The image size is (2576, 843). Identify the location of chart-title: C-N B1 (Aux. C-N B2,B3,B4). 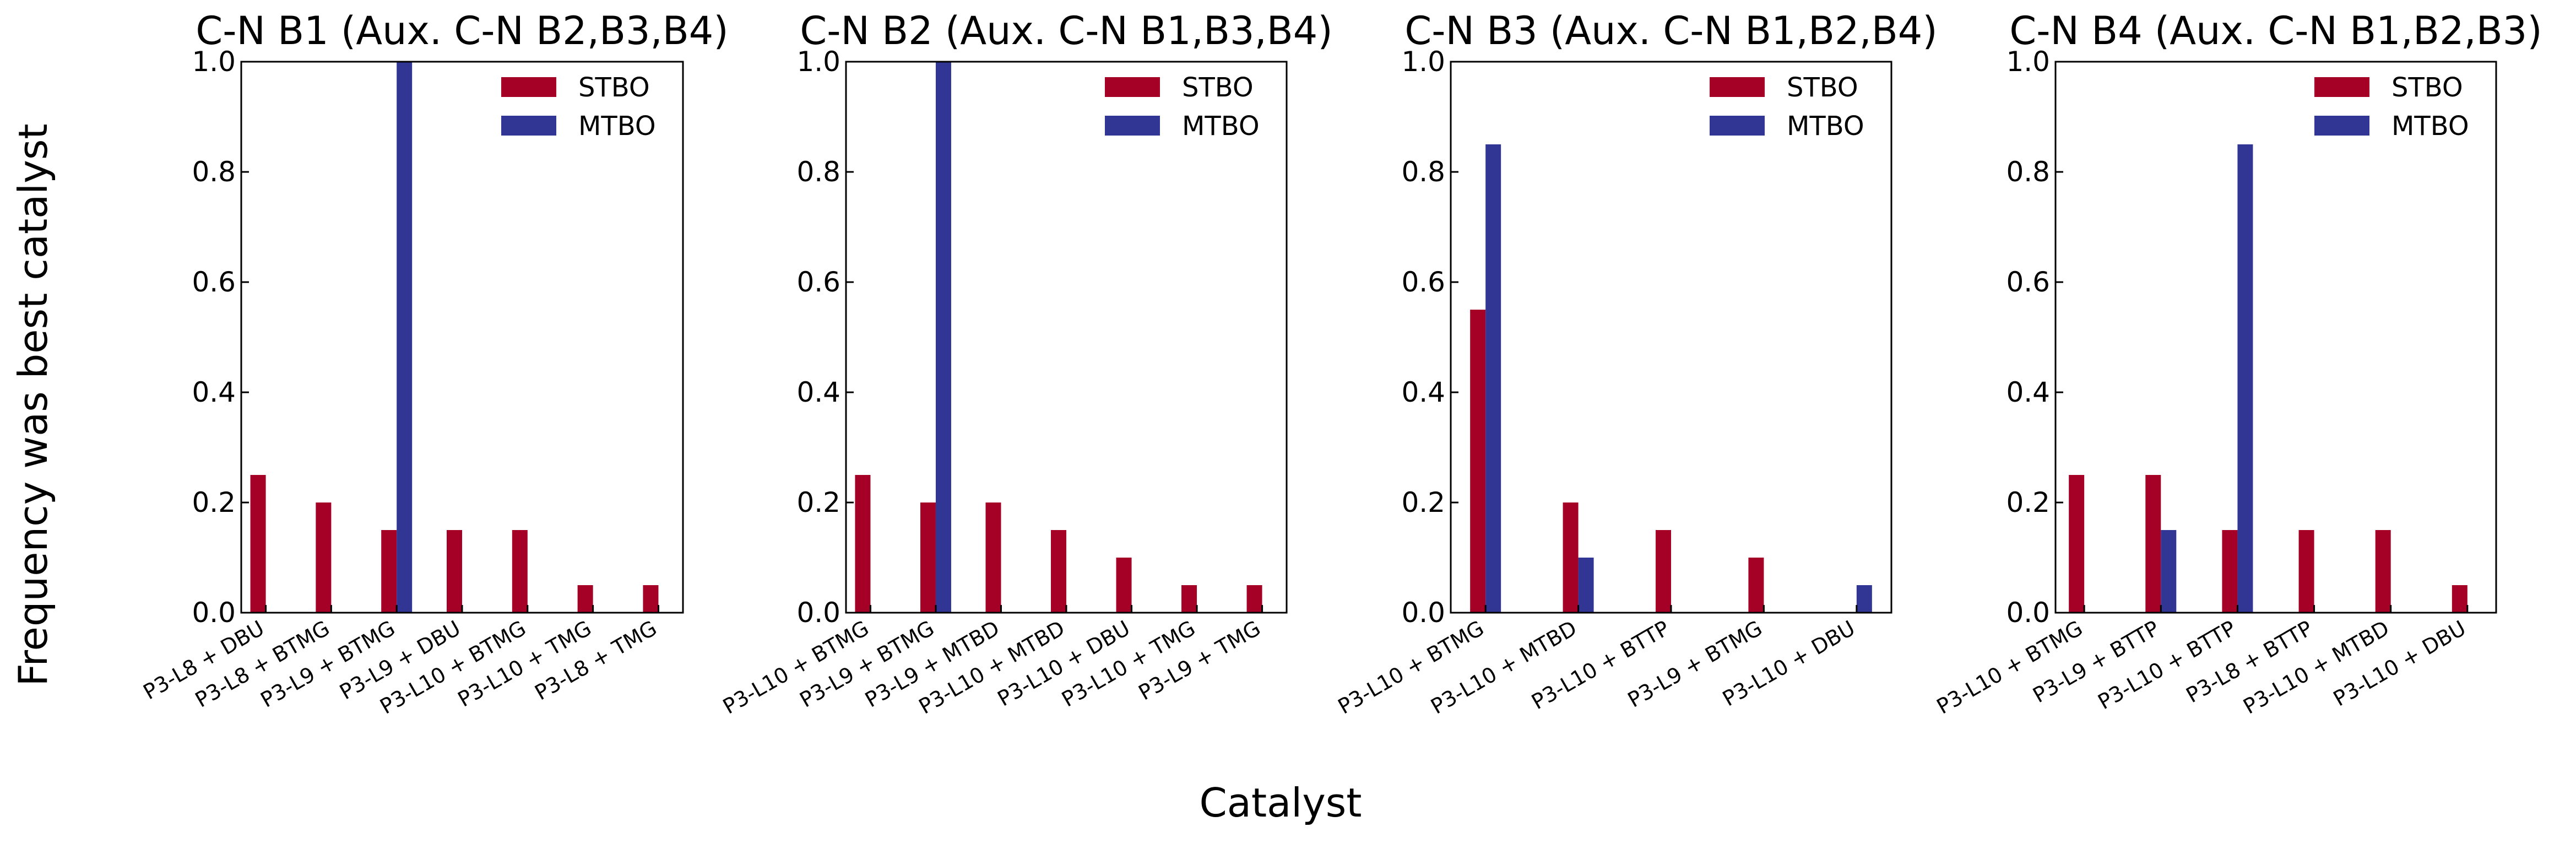
(462, 30).